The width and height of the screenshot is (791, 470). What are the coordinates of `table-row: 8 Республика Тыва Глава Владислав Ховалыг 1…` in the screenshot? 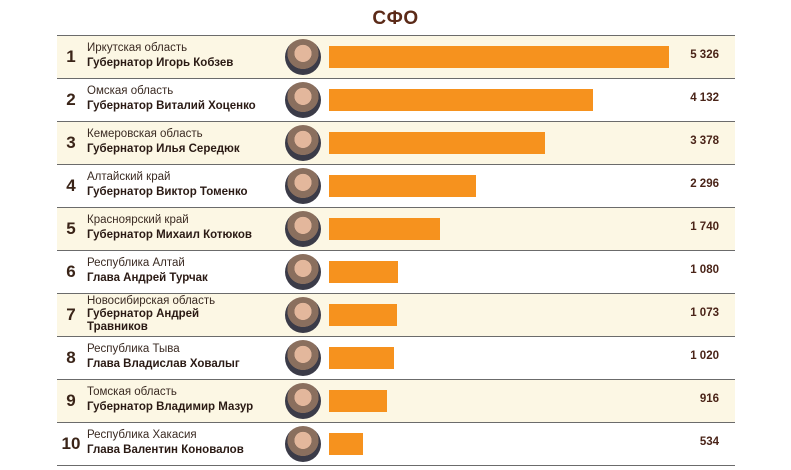 It's located at (396, 358).